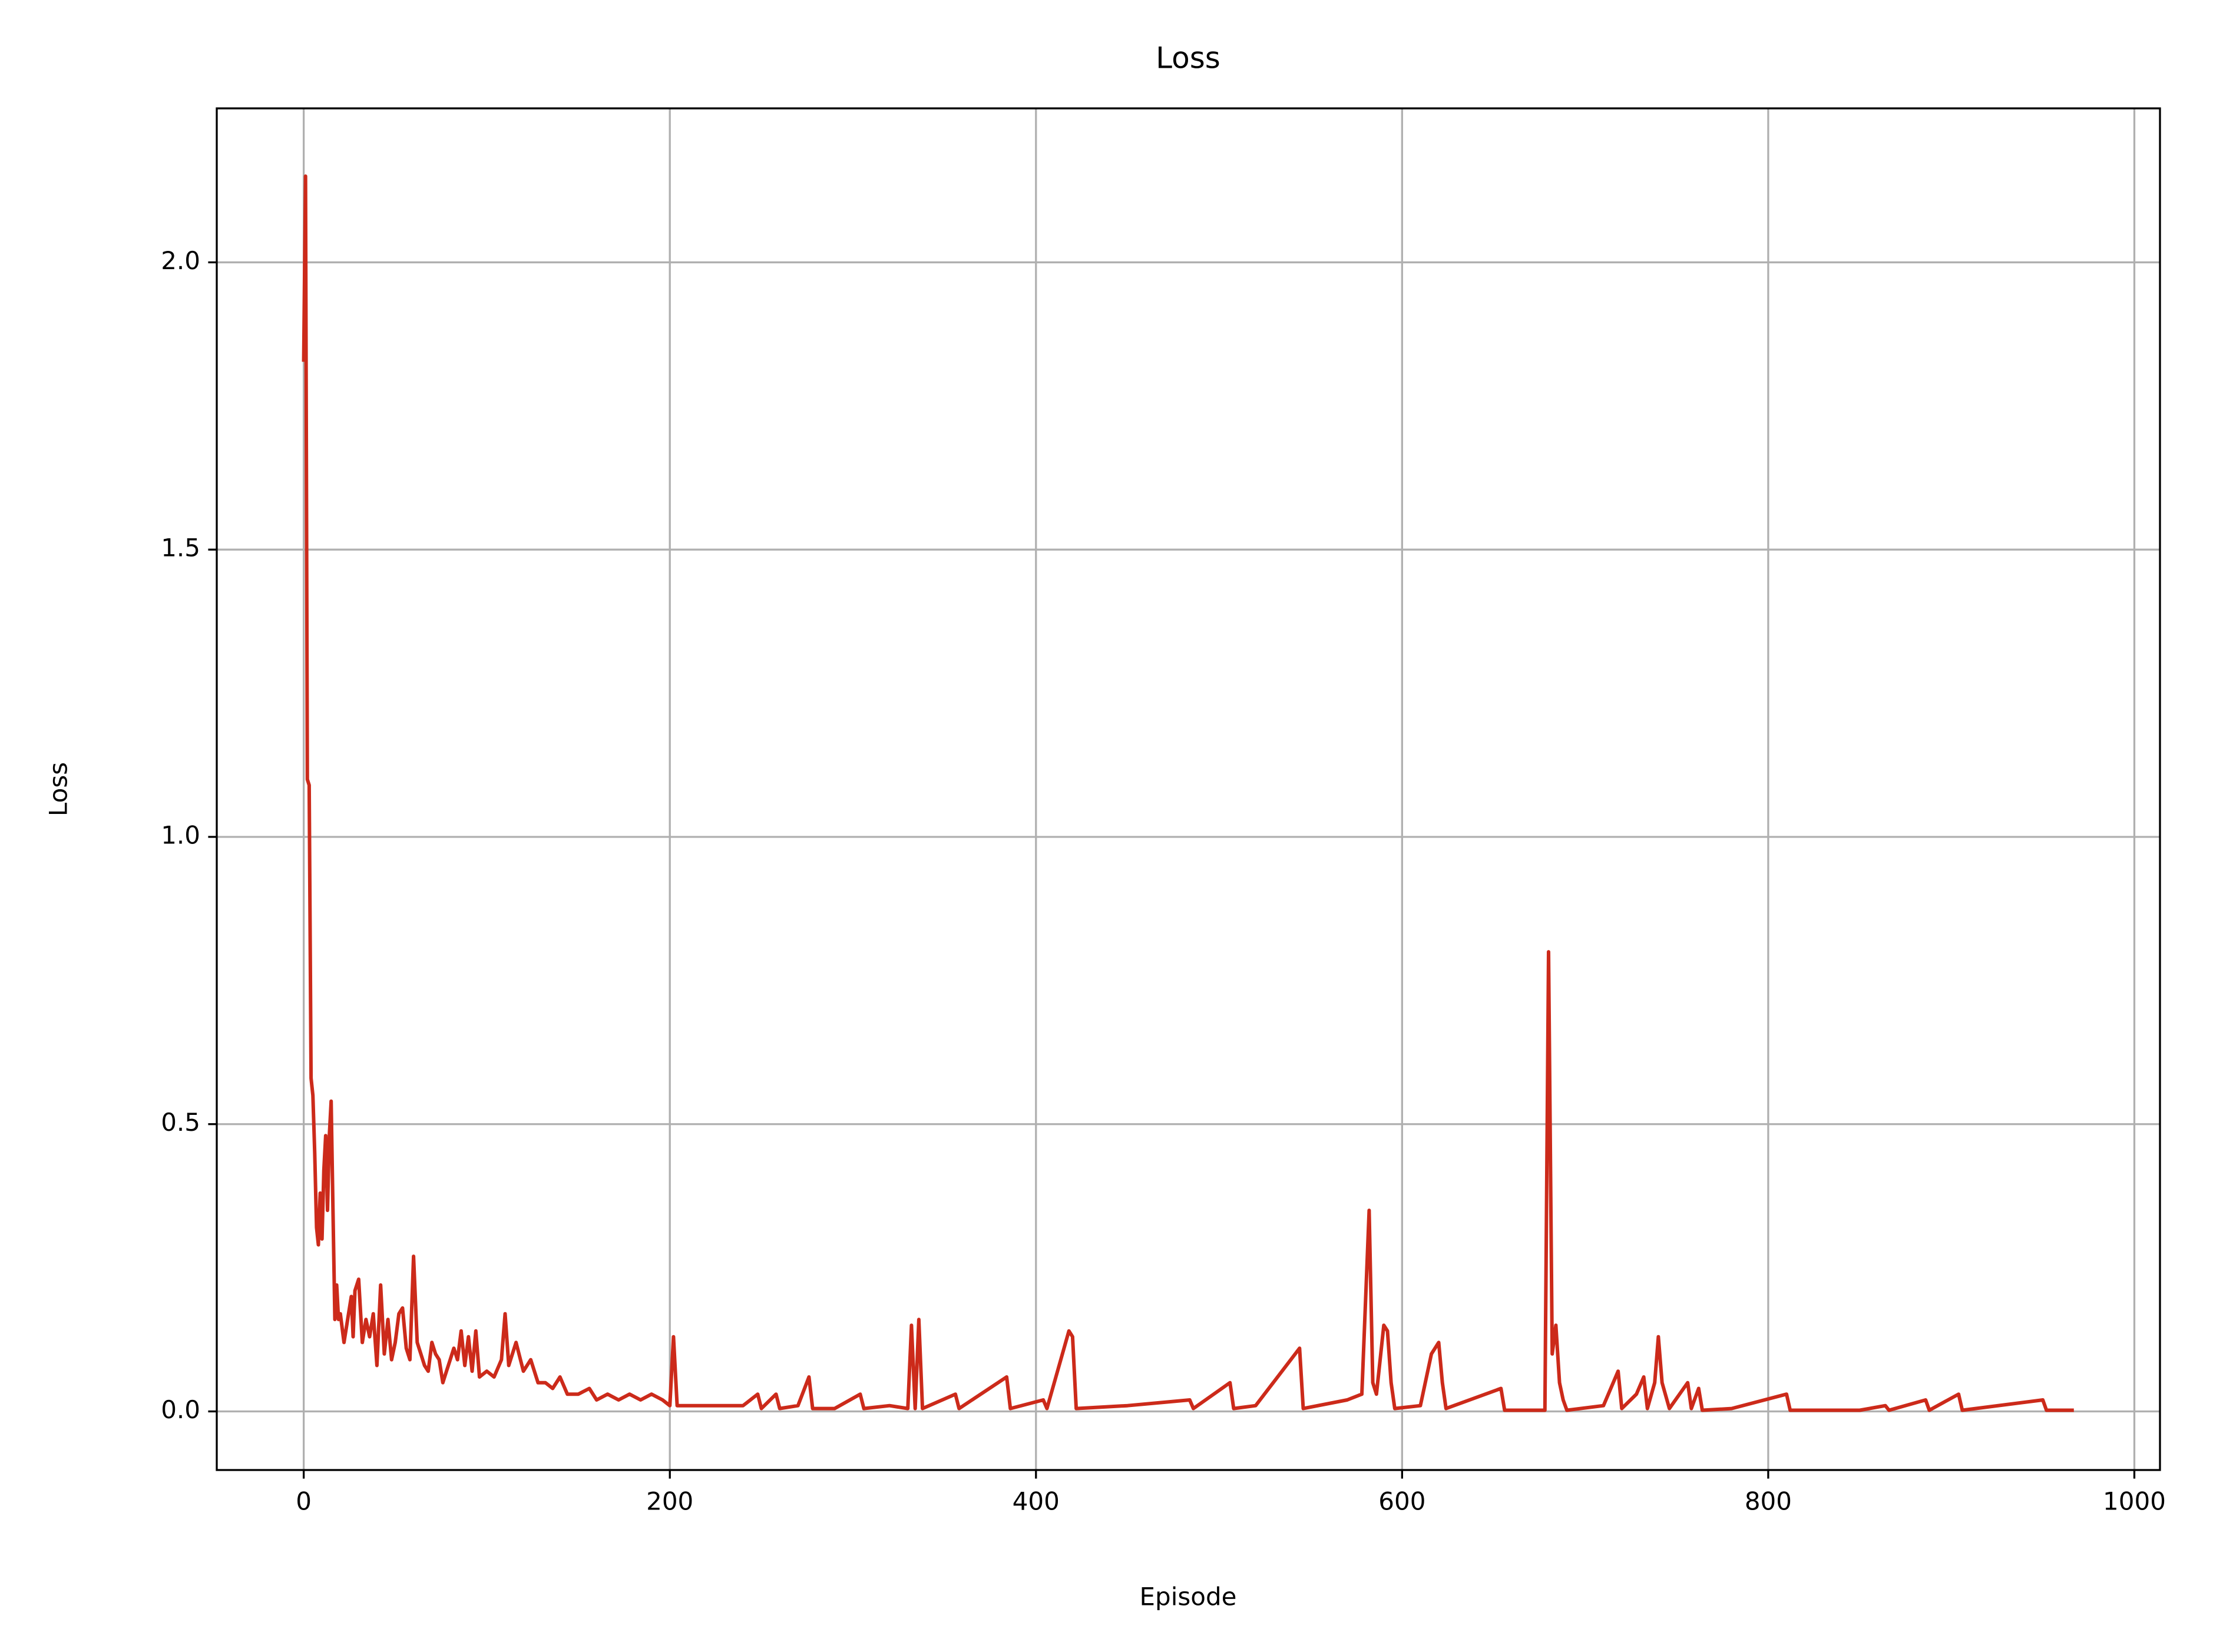  What do you see at coordinates (180, 1409) in the screenshot?
I see `y-tick-label: 0.0` at bounding box center [180, 1409].